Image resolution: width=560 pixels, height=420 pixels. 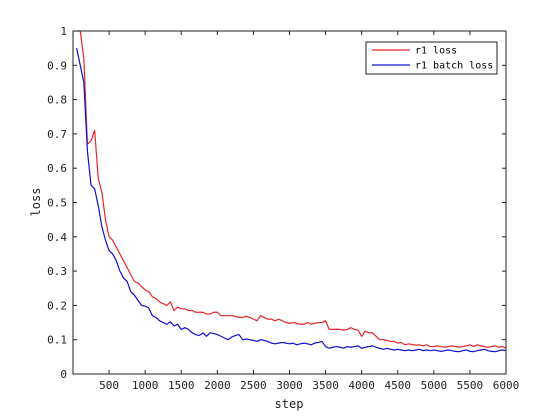 What do you see at coordinates (431, 58) in the screenshot?
I see `legend-box` at bounding box center [431, 58].